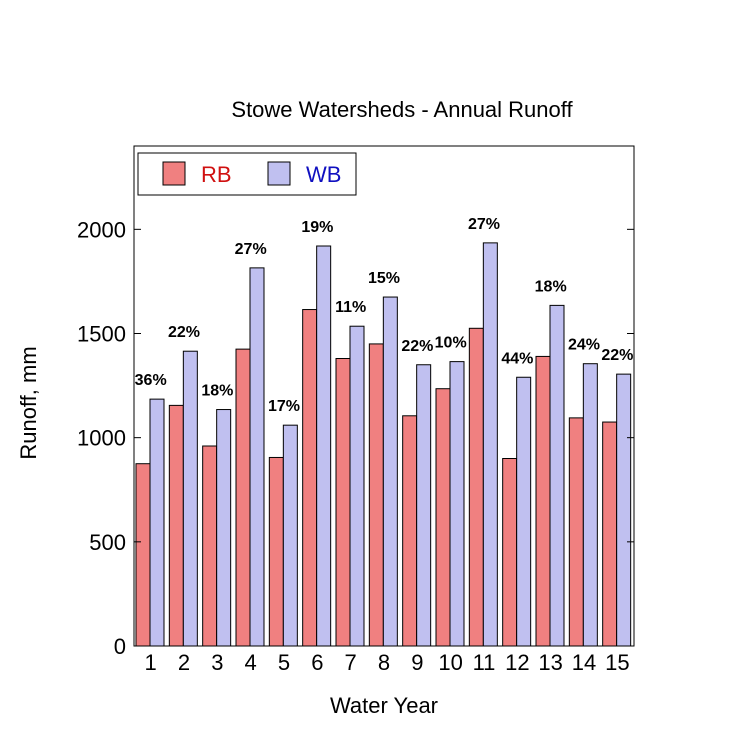 The image size is (750, 750). I want to click on x-axis-label: Water Year, so click(384, 705).